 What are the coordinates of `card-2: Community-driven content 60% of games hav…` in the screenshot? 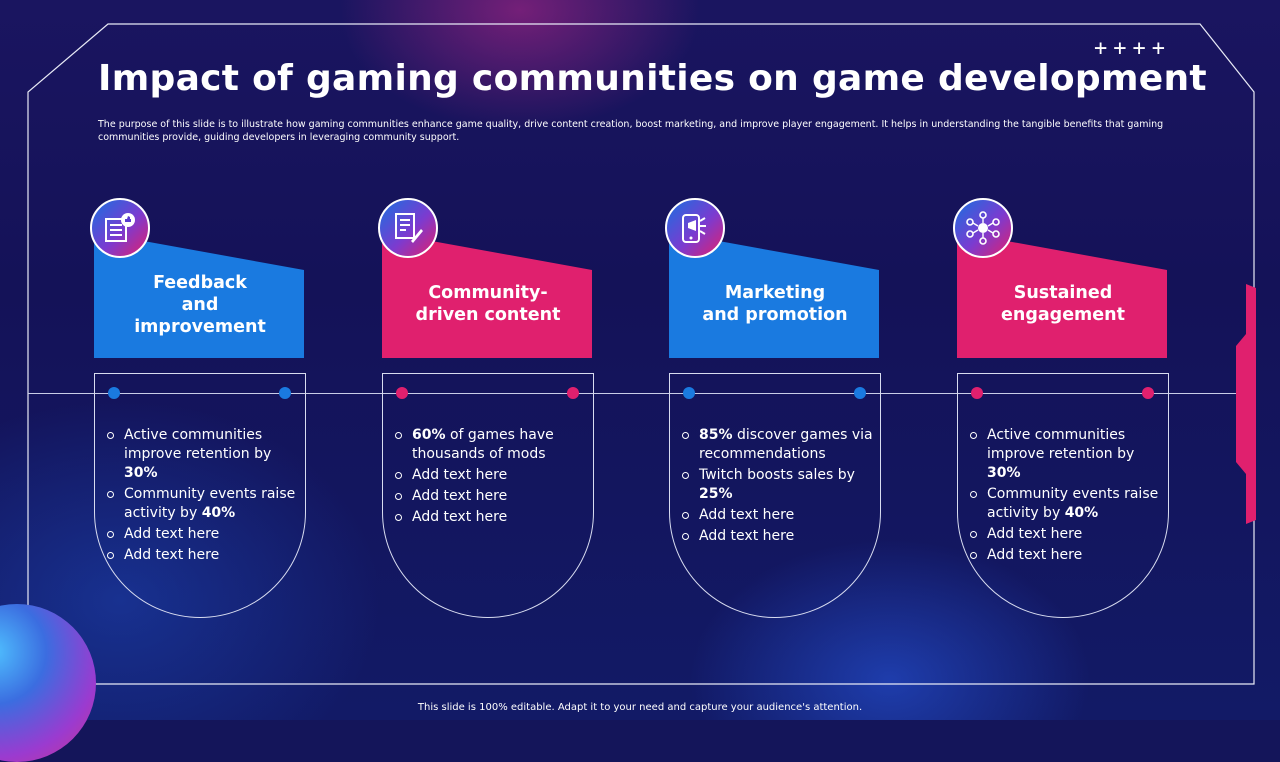 It's located at (486, 409).